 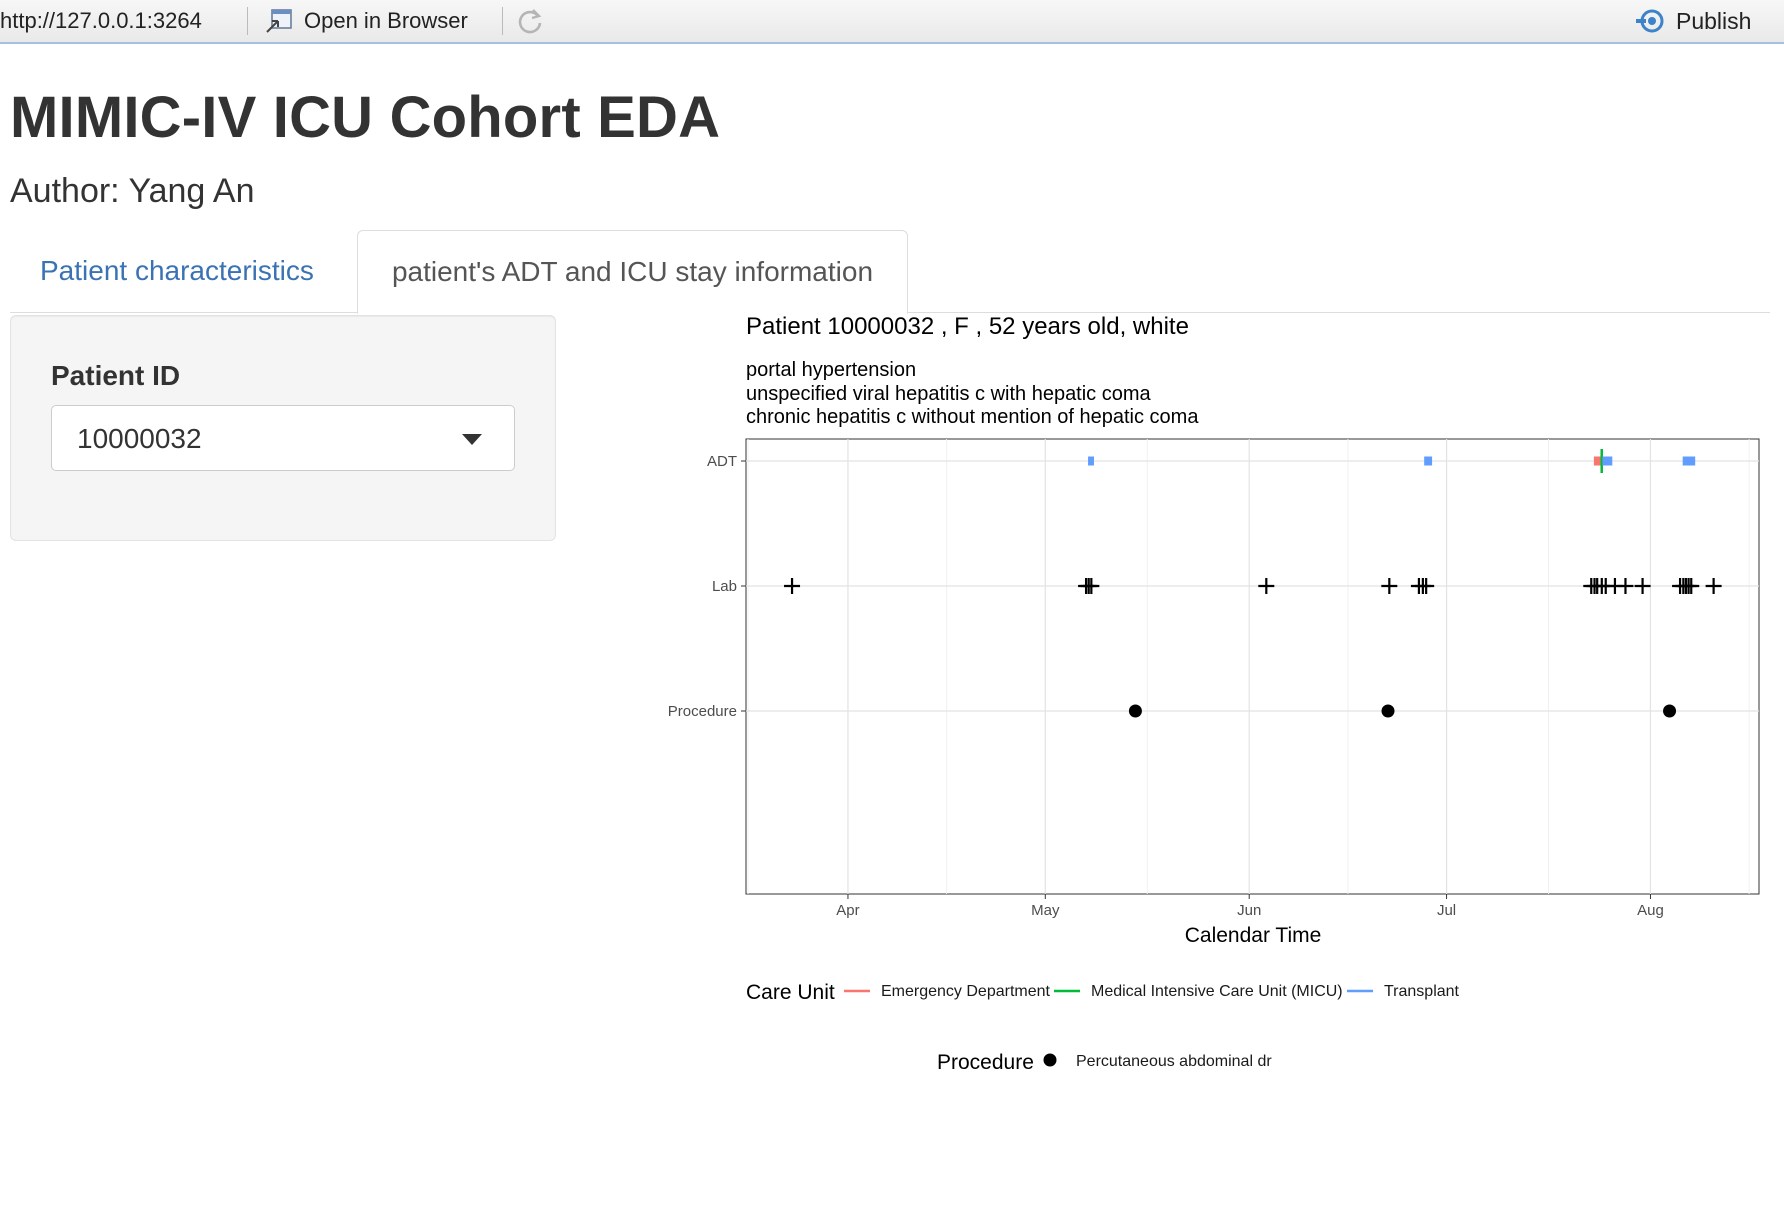 I want to click on y-tick-label: ADT, so click(x=722, y=461).